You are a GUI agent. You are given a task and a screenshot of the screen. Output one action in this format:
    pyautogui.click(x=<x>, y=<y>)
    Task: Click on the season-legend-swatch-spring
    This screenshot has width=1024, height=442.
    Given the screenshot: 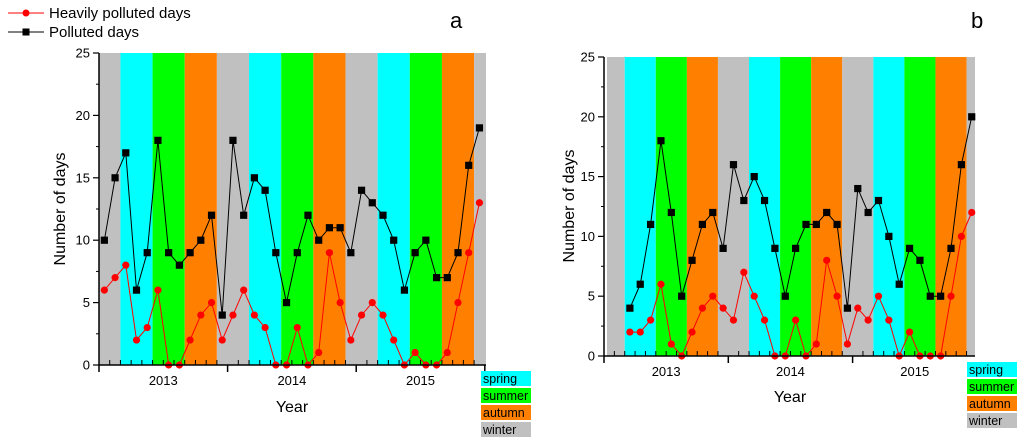 What is the action you would take?
    pyautogui.click(x=506, y=378)
    